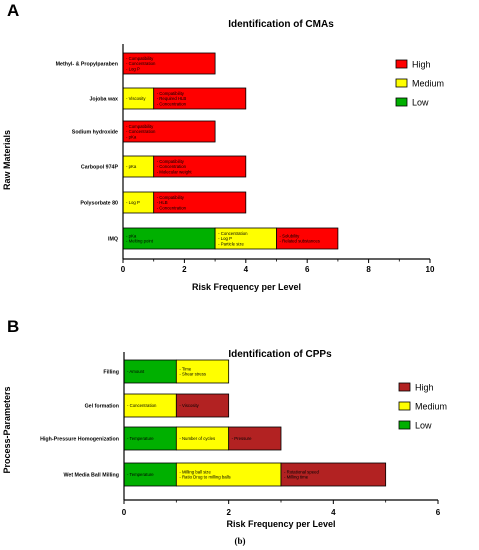  Describe the element at coordinates (103, 100) in the screenshot. I see `category-label: Jojoba wax` at that location.